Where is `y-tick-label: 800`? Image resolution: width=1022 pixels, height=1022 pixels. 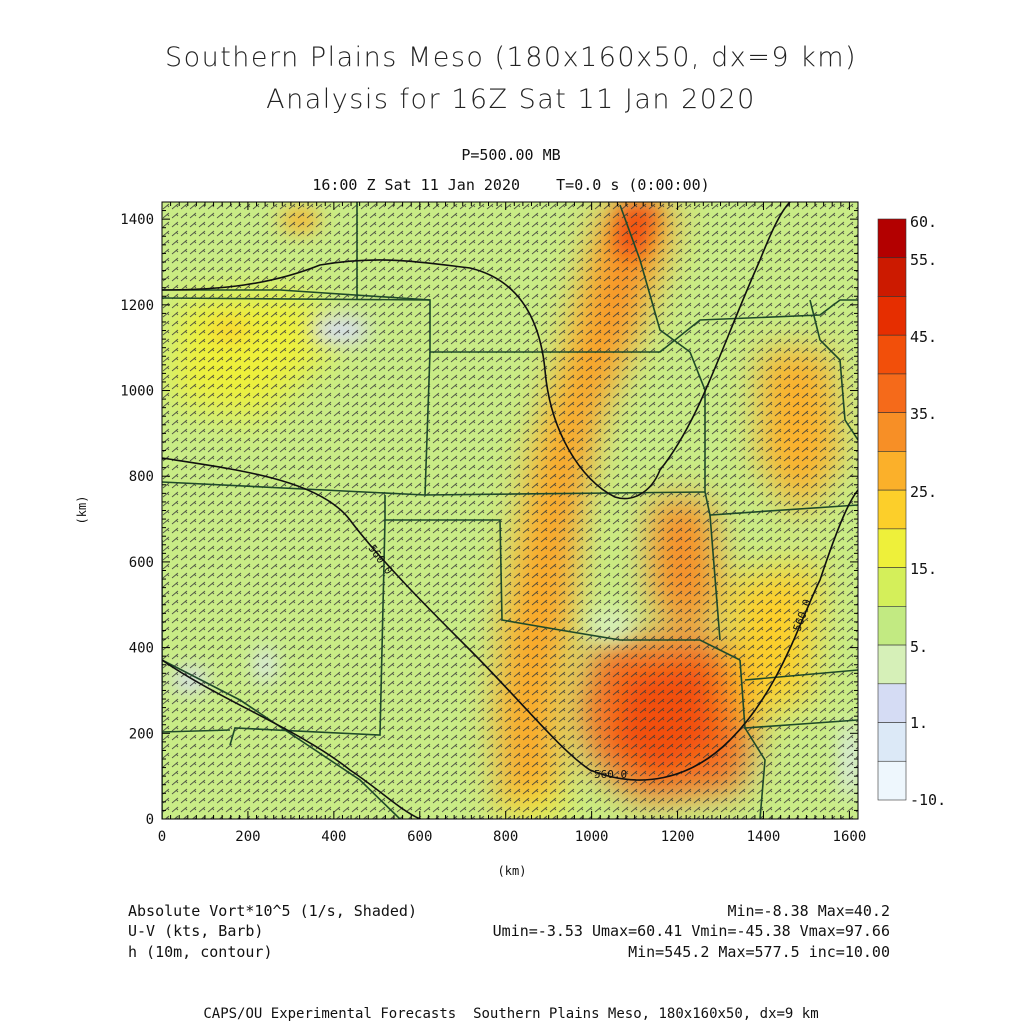 y-tick-label: 800 is located at coordinates (141, 477).